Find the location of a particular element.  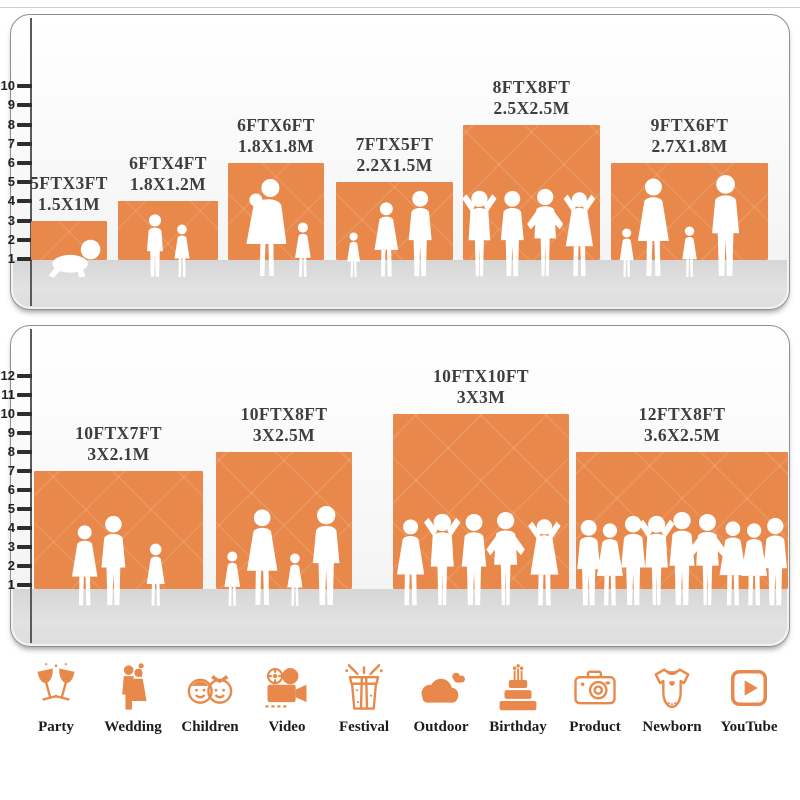

category-label: Party is located at coordinates (56, 727).